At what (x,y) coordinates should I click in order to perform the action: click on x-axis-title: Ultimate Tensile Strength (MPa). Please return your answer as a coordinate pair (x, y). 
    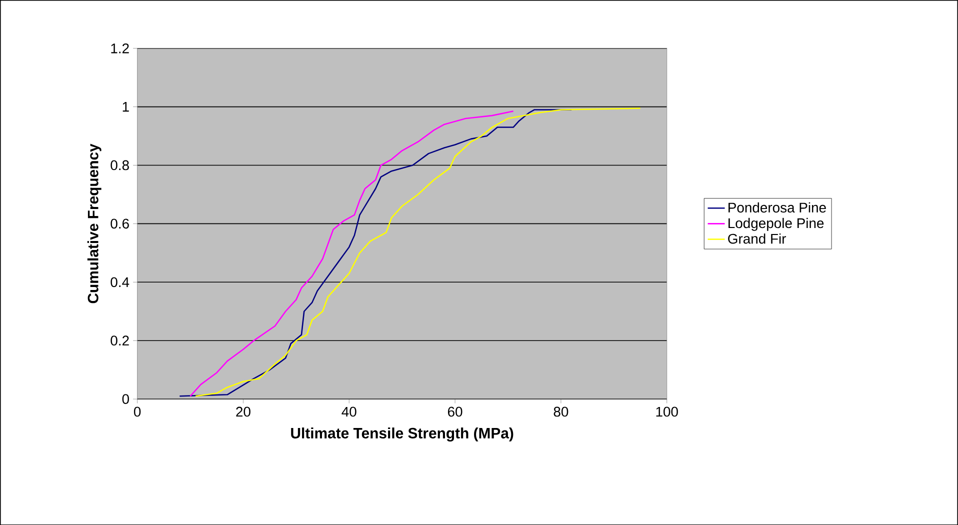
    Looking at the image, I should click on (402, 434).